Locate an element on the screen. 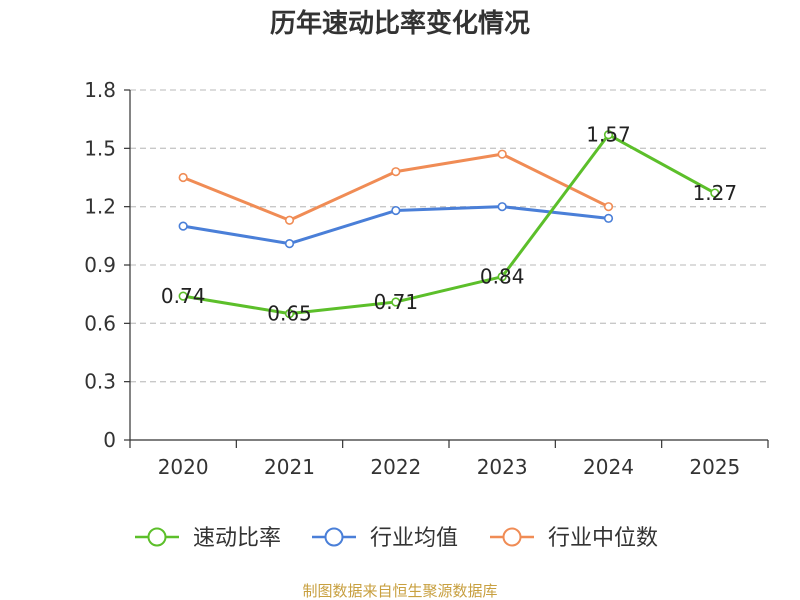 Image resolution: width=800 pixels, height=600 pixels. series-行业均值 is located at coordinates (396, 225).